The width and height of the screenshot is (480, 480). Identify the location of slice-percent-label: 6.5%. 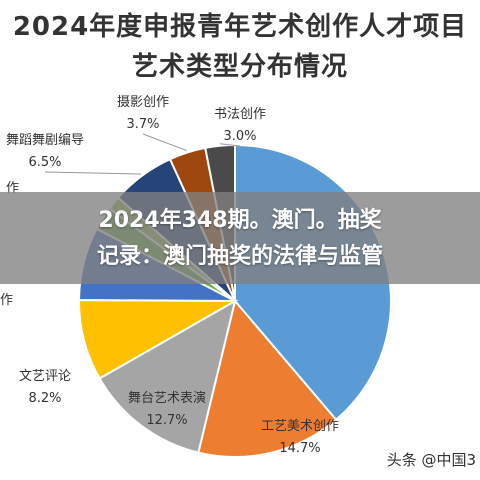
(44, 162).